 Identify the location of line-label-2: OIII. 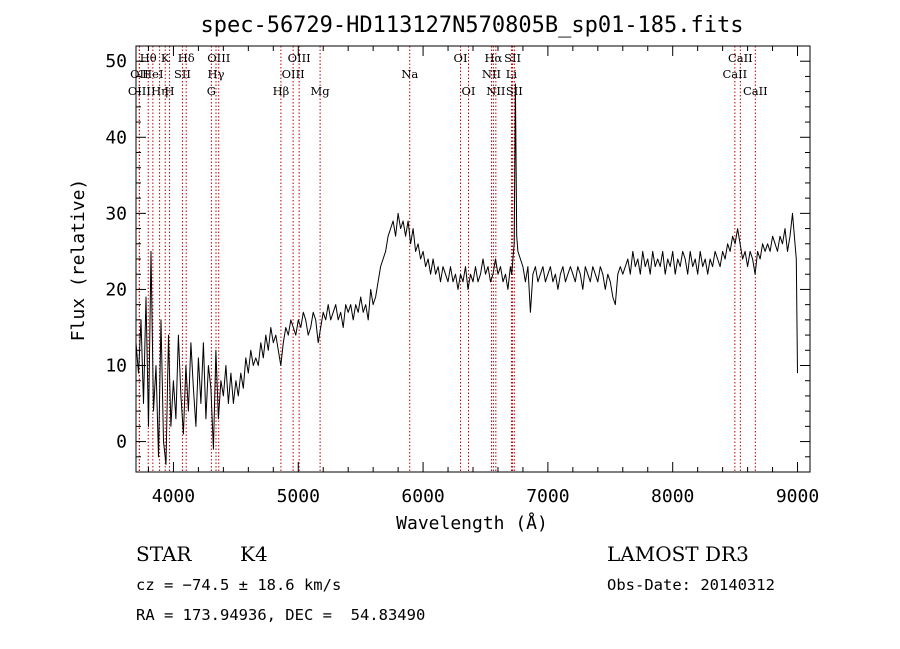
(139, 91).